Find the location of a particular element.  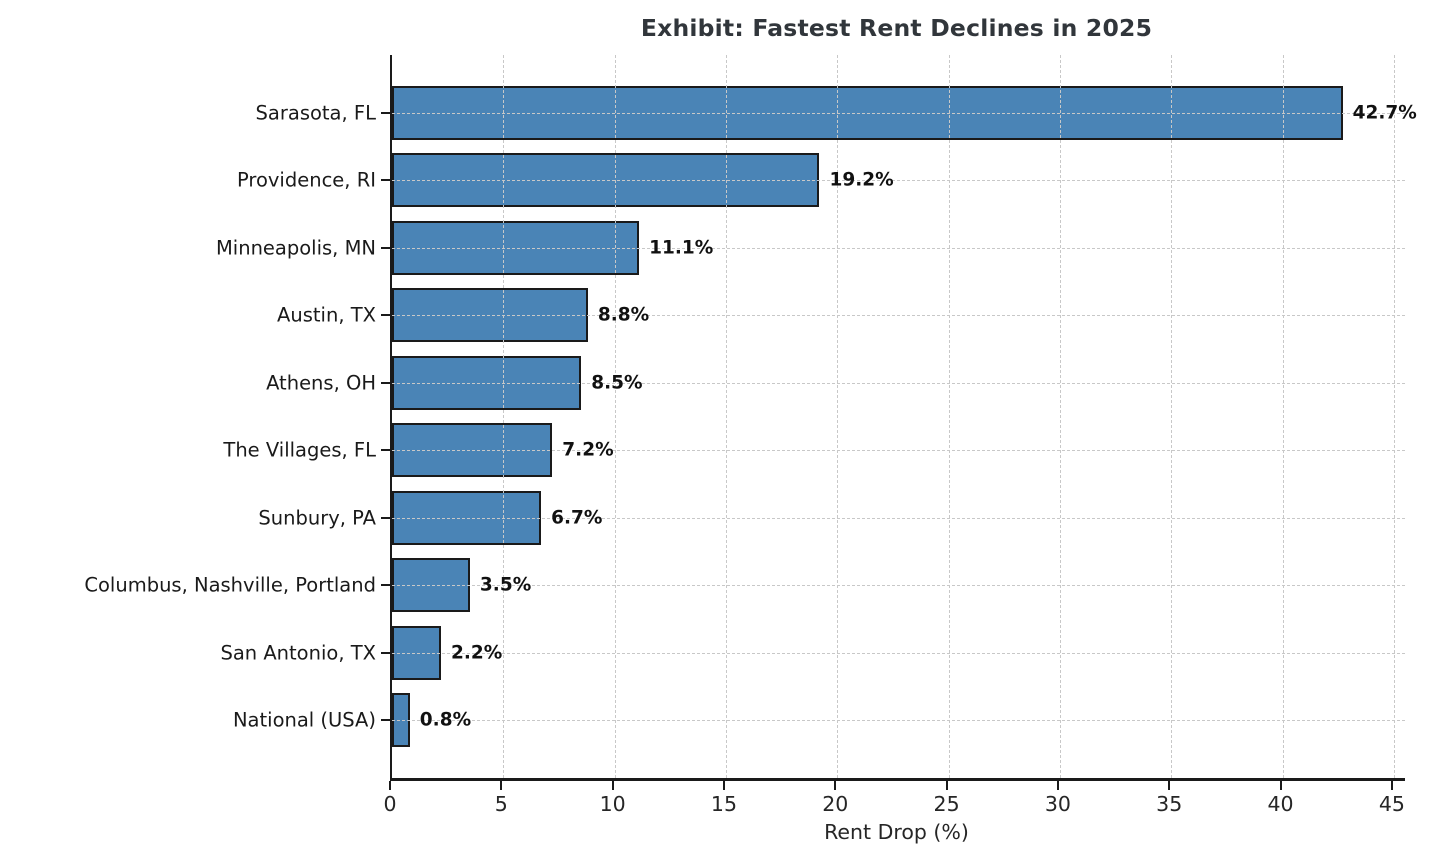

bar-row: Minneapolis, MN 11.1% is located at coordinates (810, 248).